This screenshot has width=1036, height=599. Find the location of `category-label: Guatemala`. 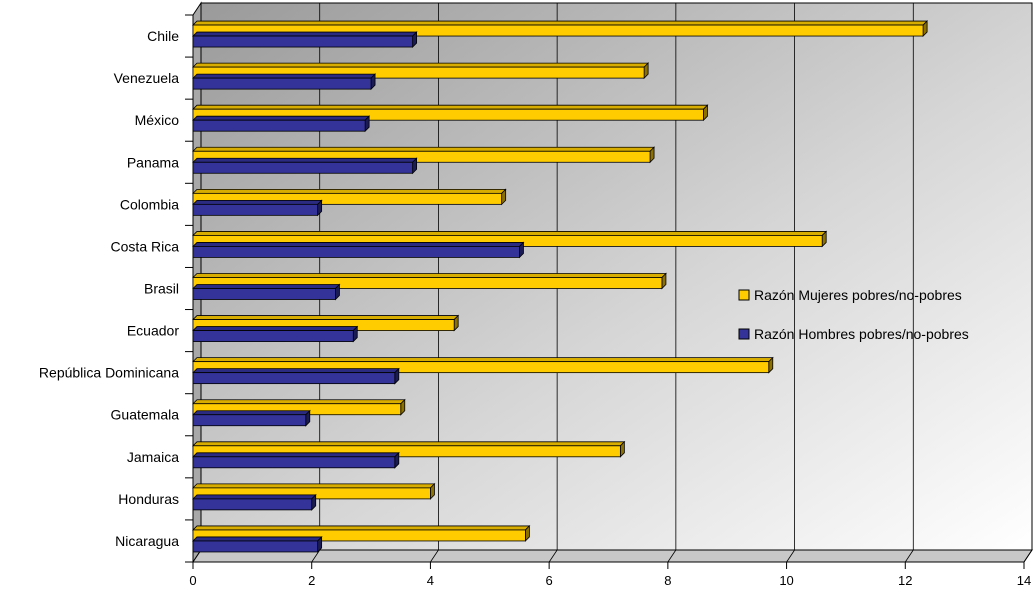

category-label: Guatemala is located at coordinates (145, 415).